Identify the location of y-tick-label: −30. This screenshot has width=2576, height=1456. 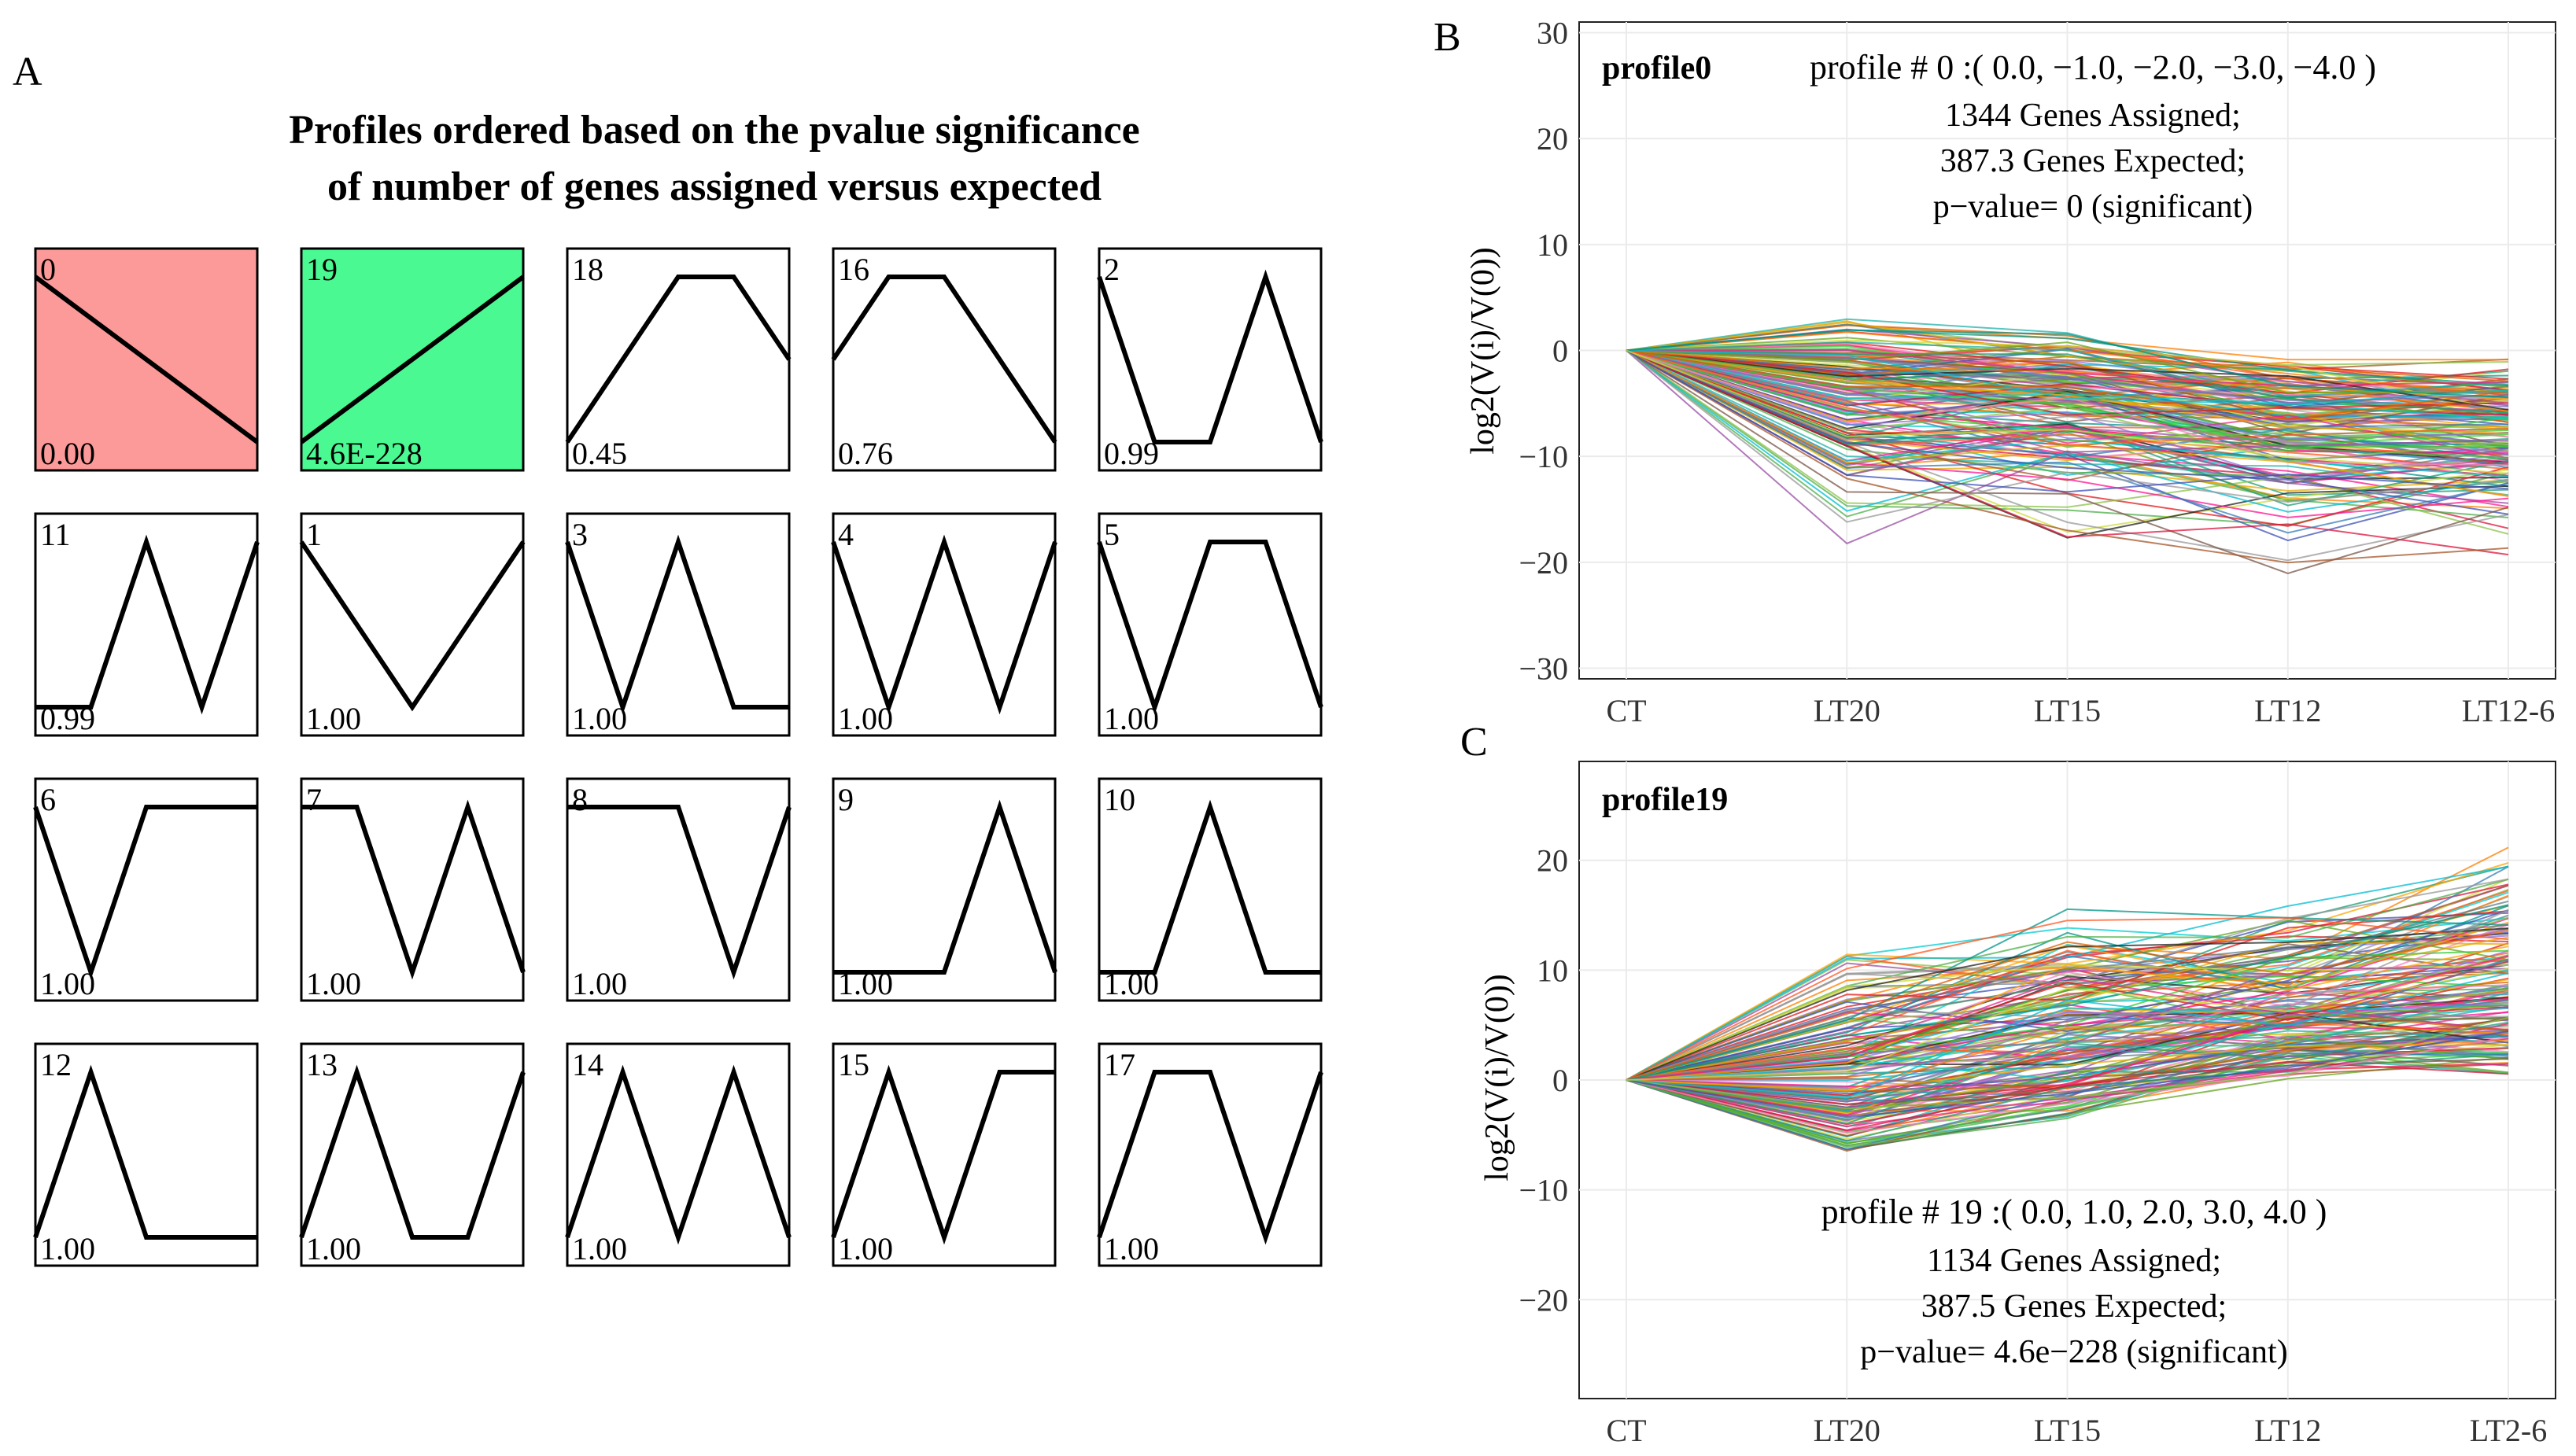
(1543, 669).